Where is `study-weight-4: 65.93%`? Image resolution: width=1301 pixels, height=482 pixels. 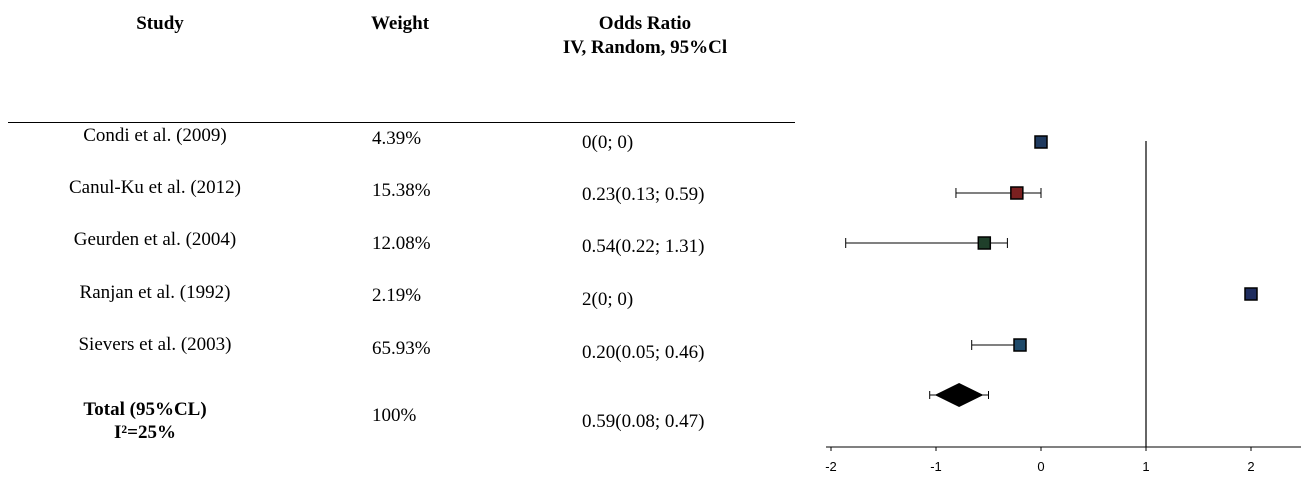
study-weight-4: 65.93% is located at coordinates (401, 348).